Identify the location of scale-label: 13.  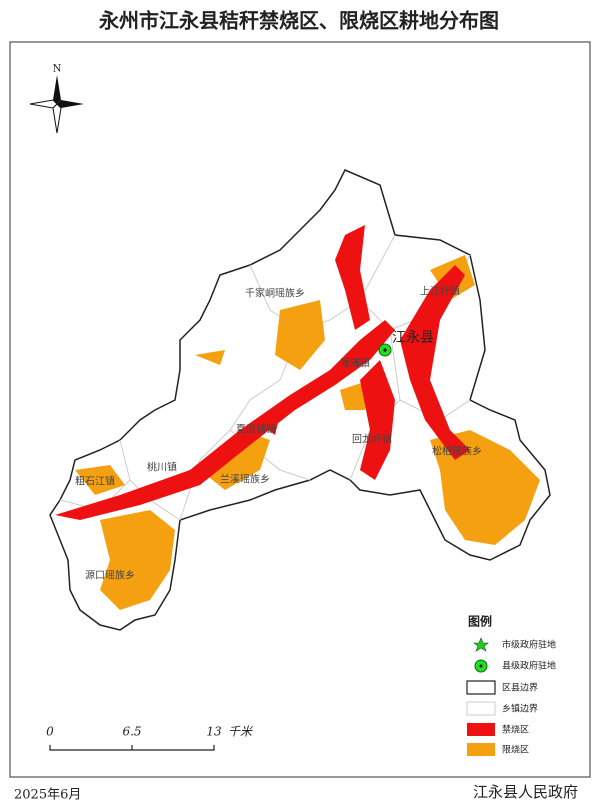
(214, 732).